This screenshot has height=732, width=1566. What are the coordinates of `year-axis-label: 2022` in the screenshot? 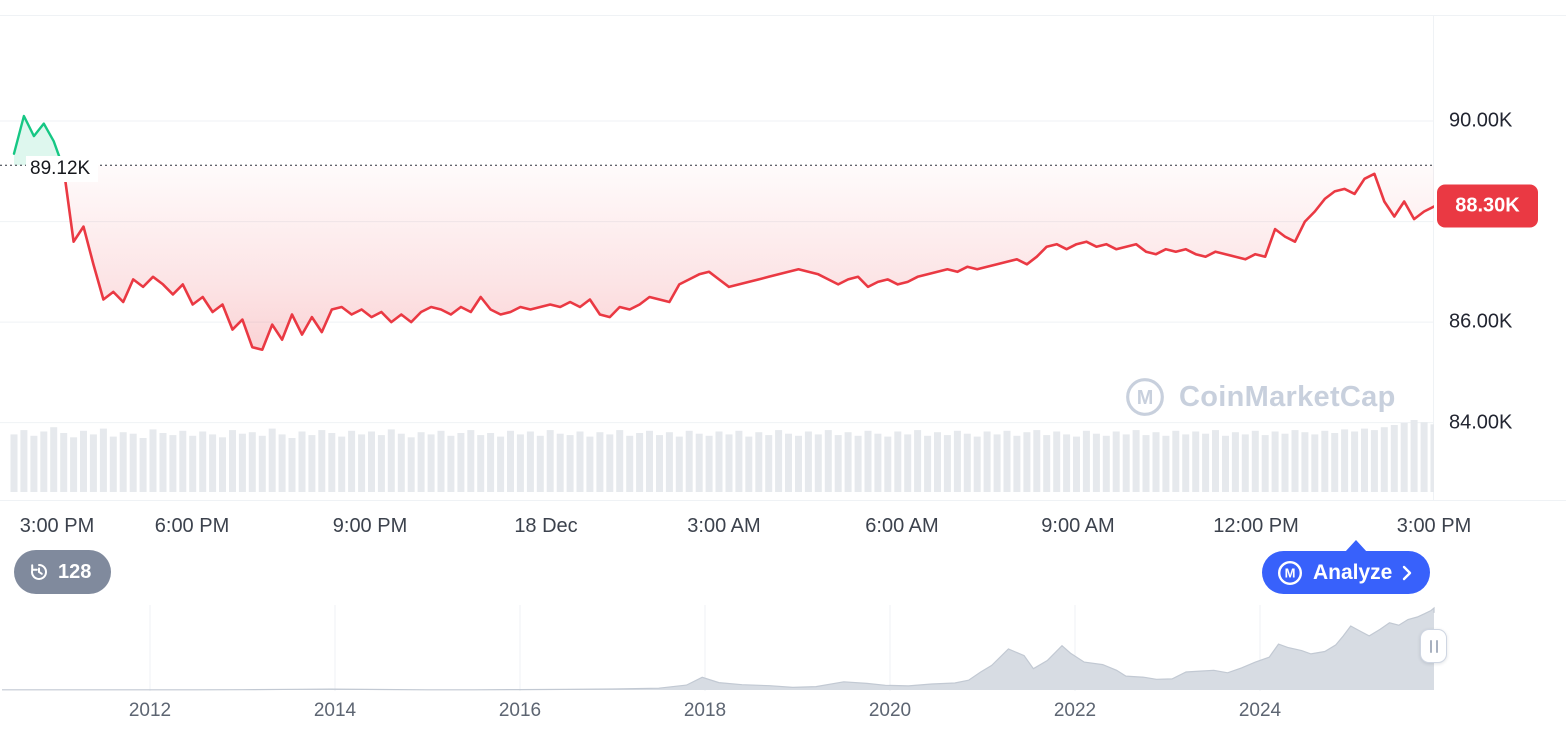 It's located at (1075, 710).